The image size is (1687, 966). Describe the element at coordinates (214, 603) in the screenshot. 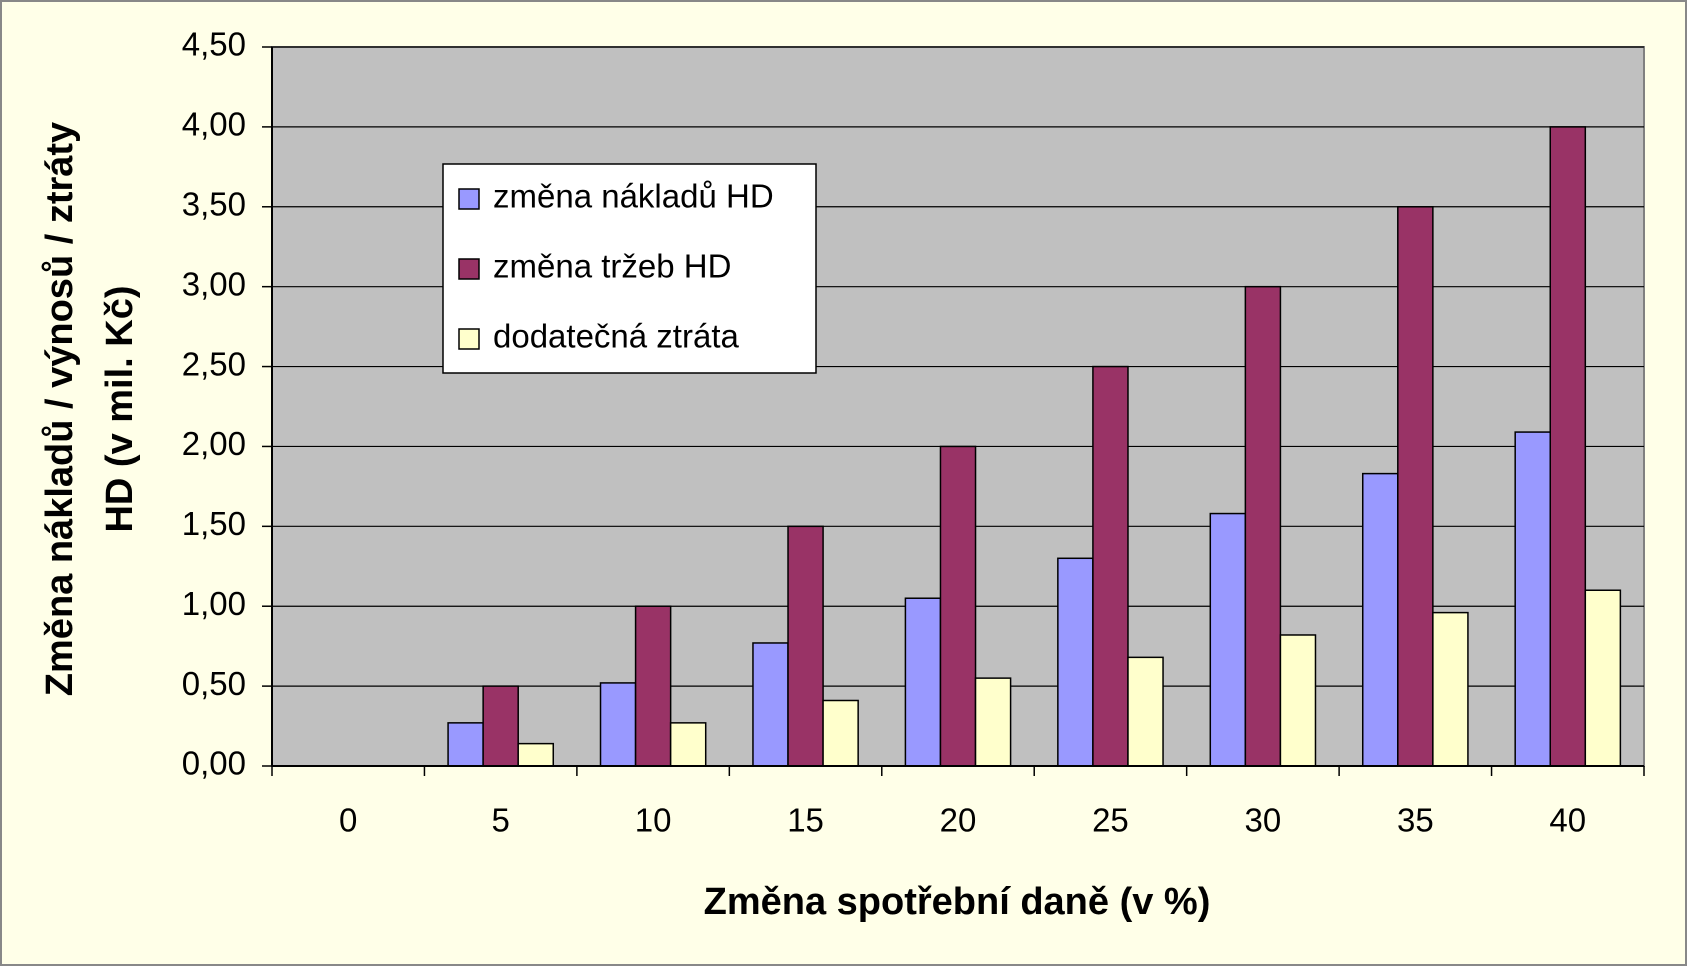

I see `y-tick-label: 1,00` at that location.